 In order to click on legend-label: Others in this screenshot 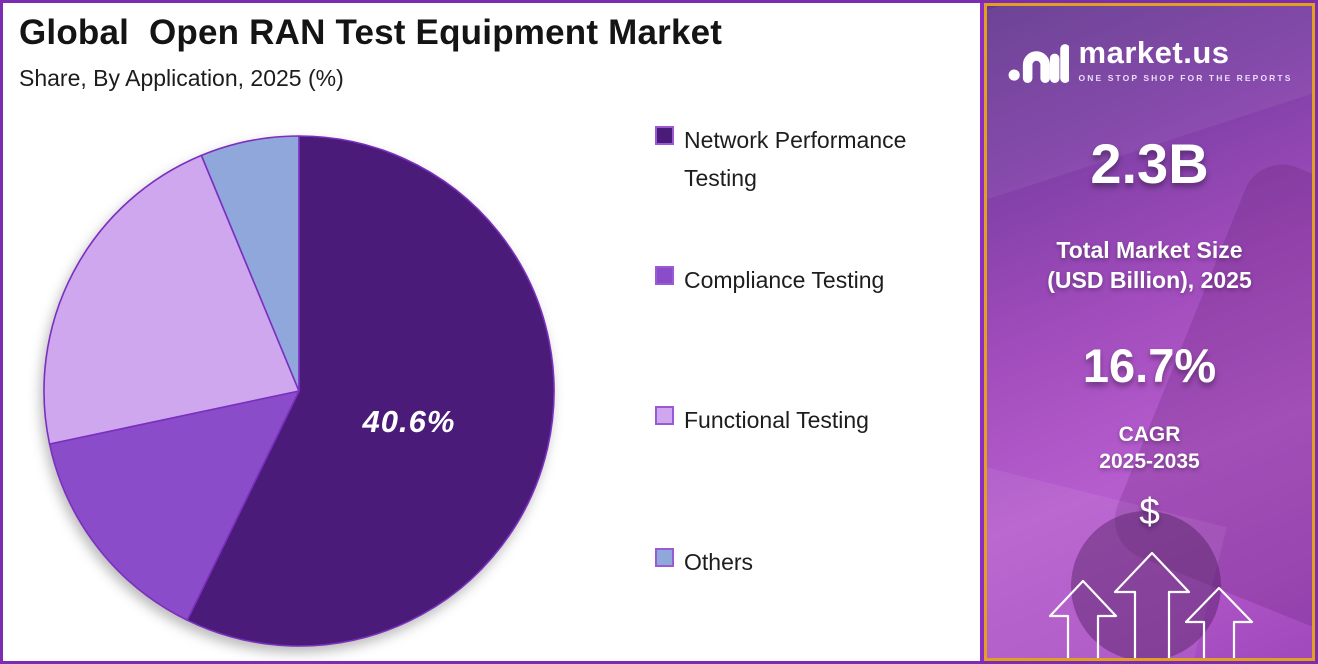, I will do `click(719, 562)`.